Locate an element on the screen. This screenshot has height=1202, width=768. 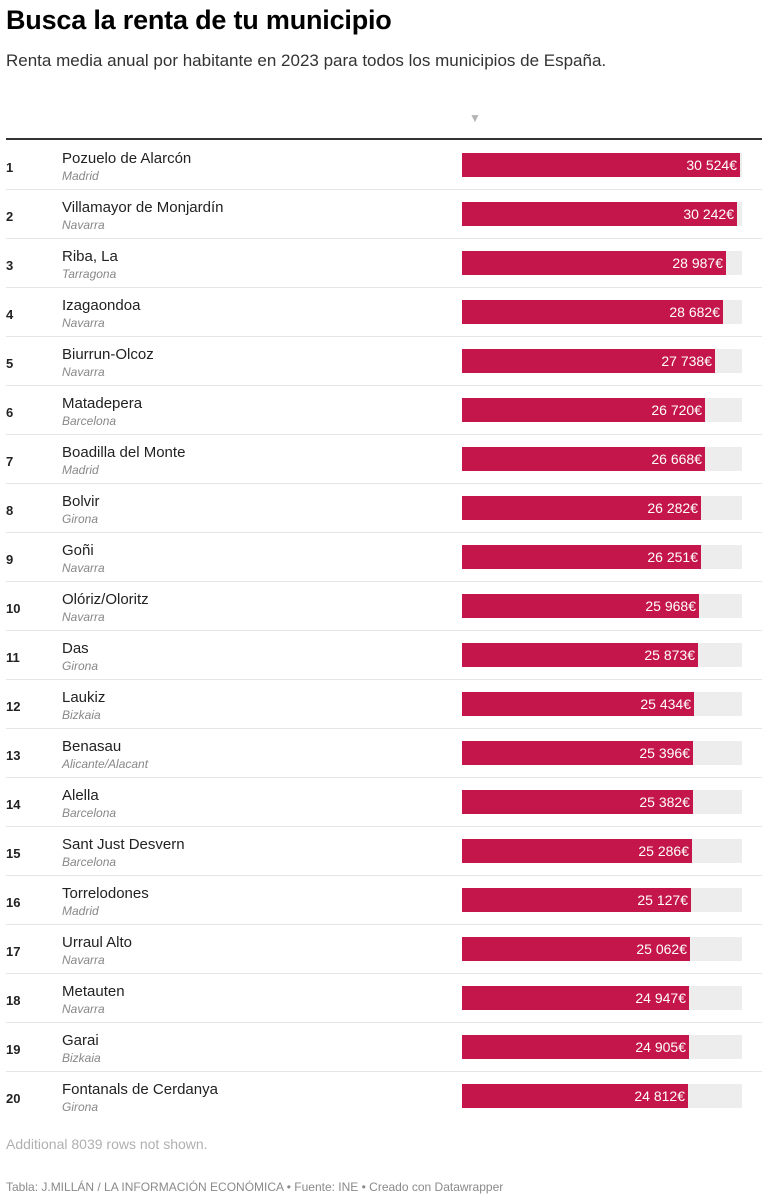
table-row: 2 Villamayor de Monjardín Navarra 30 242€ is located at coordinates (384, 214).